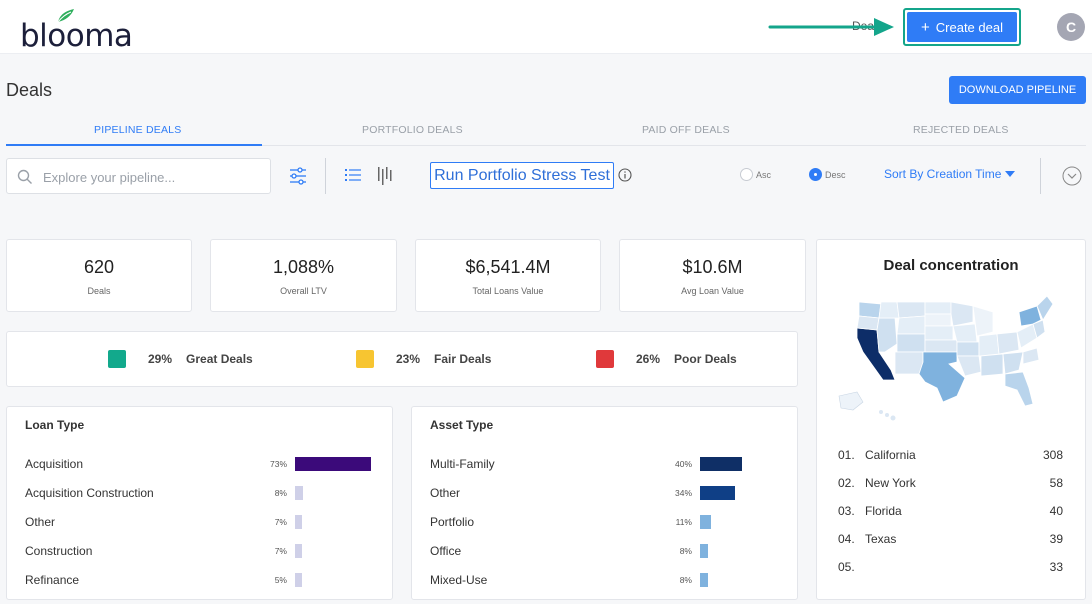 This screenshot has width=1092, height=604. What do you see at coordinates (625, 175) in the screenshot?
I see `info-icon` at bounding box center [625, 175].